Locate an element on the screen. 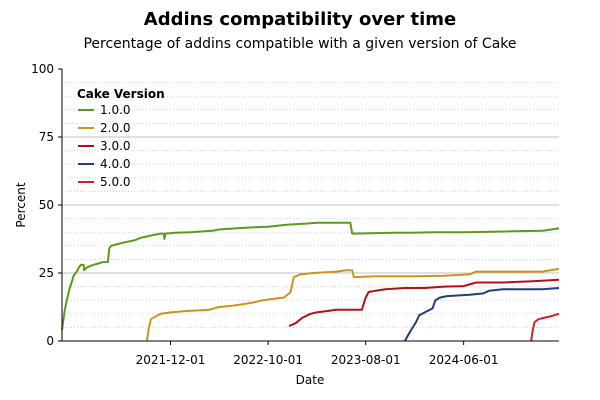 This screenshot has width=600, height=400. y-tick-label: 25 is located at coordinates (46, 273).